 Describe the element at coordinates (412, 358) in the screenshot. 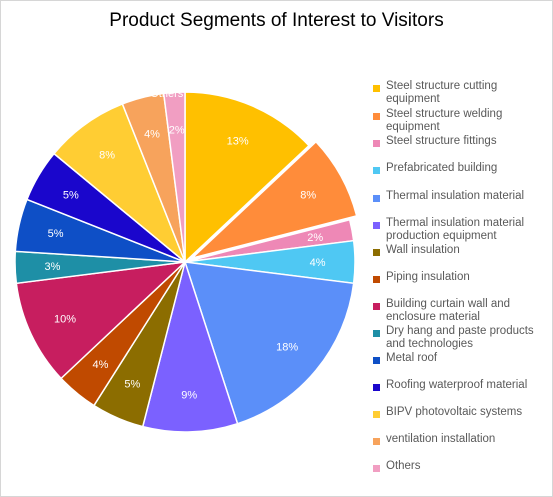

I see `legend-label: Metal roof` at that location.